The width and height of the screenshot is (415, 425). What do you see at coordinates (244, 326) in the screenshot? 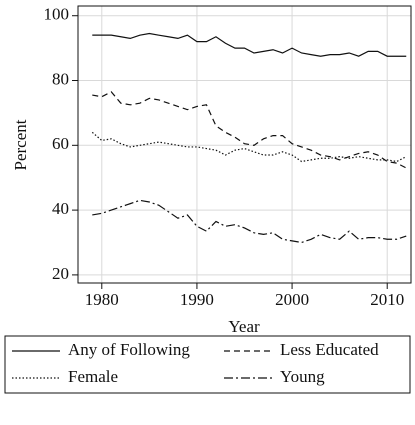
I see `x-axis-label: Year` at bounding box center [244, 326].